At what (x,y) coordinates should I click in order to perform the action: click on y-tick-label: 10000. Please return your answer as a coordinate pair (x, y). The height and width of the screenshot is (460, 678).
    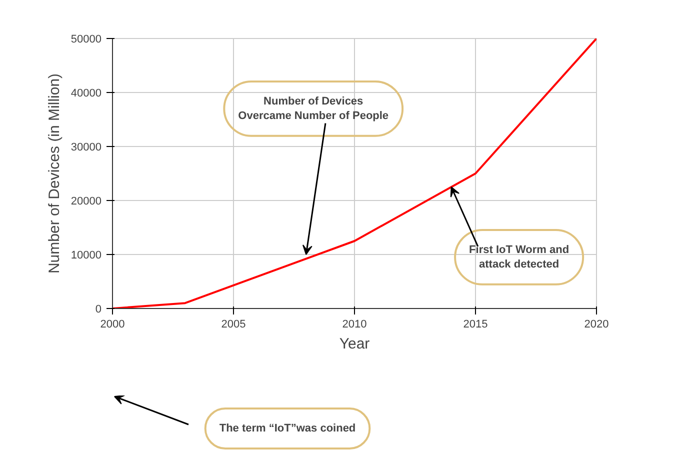
    Looking at the image, I should click on (86, 256).